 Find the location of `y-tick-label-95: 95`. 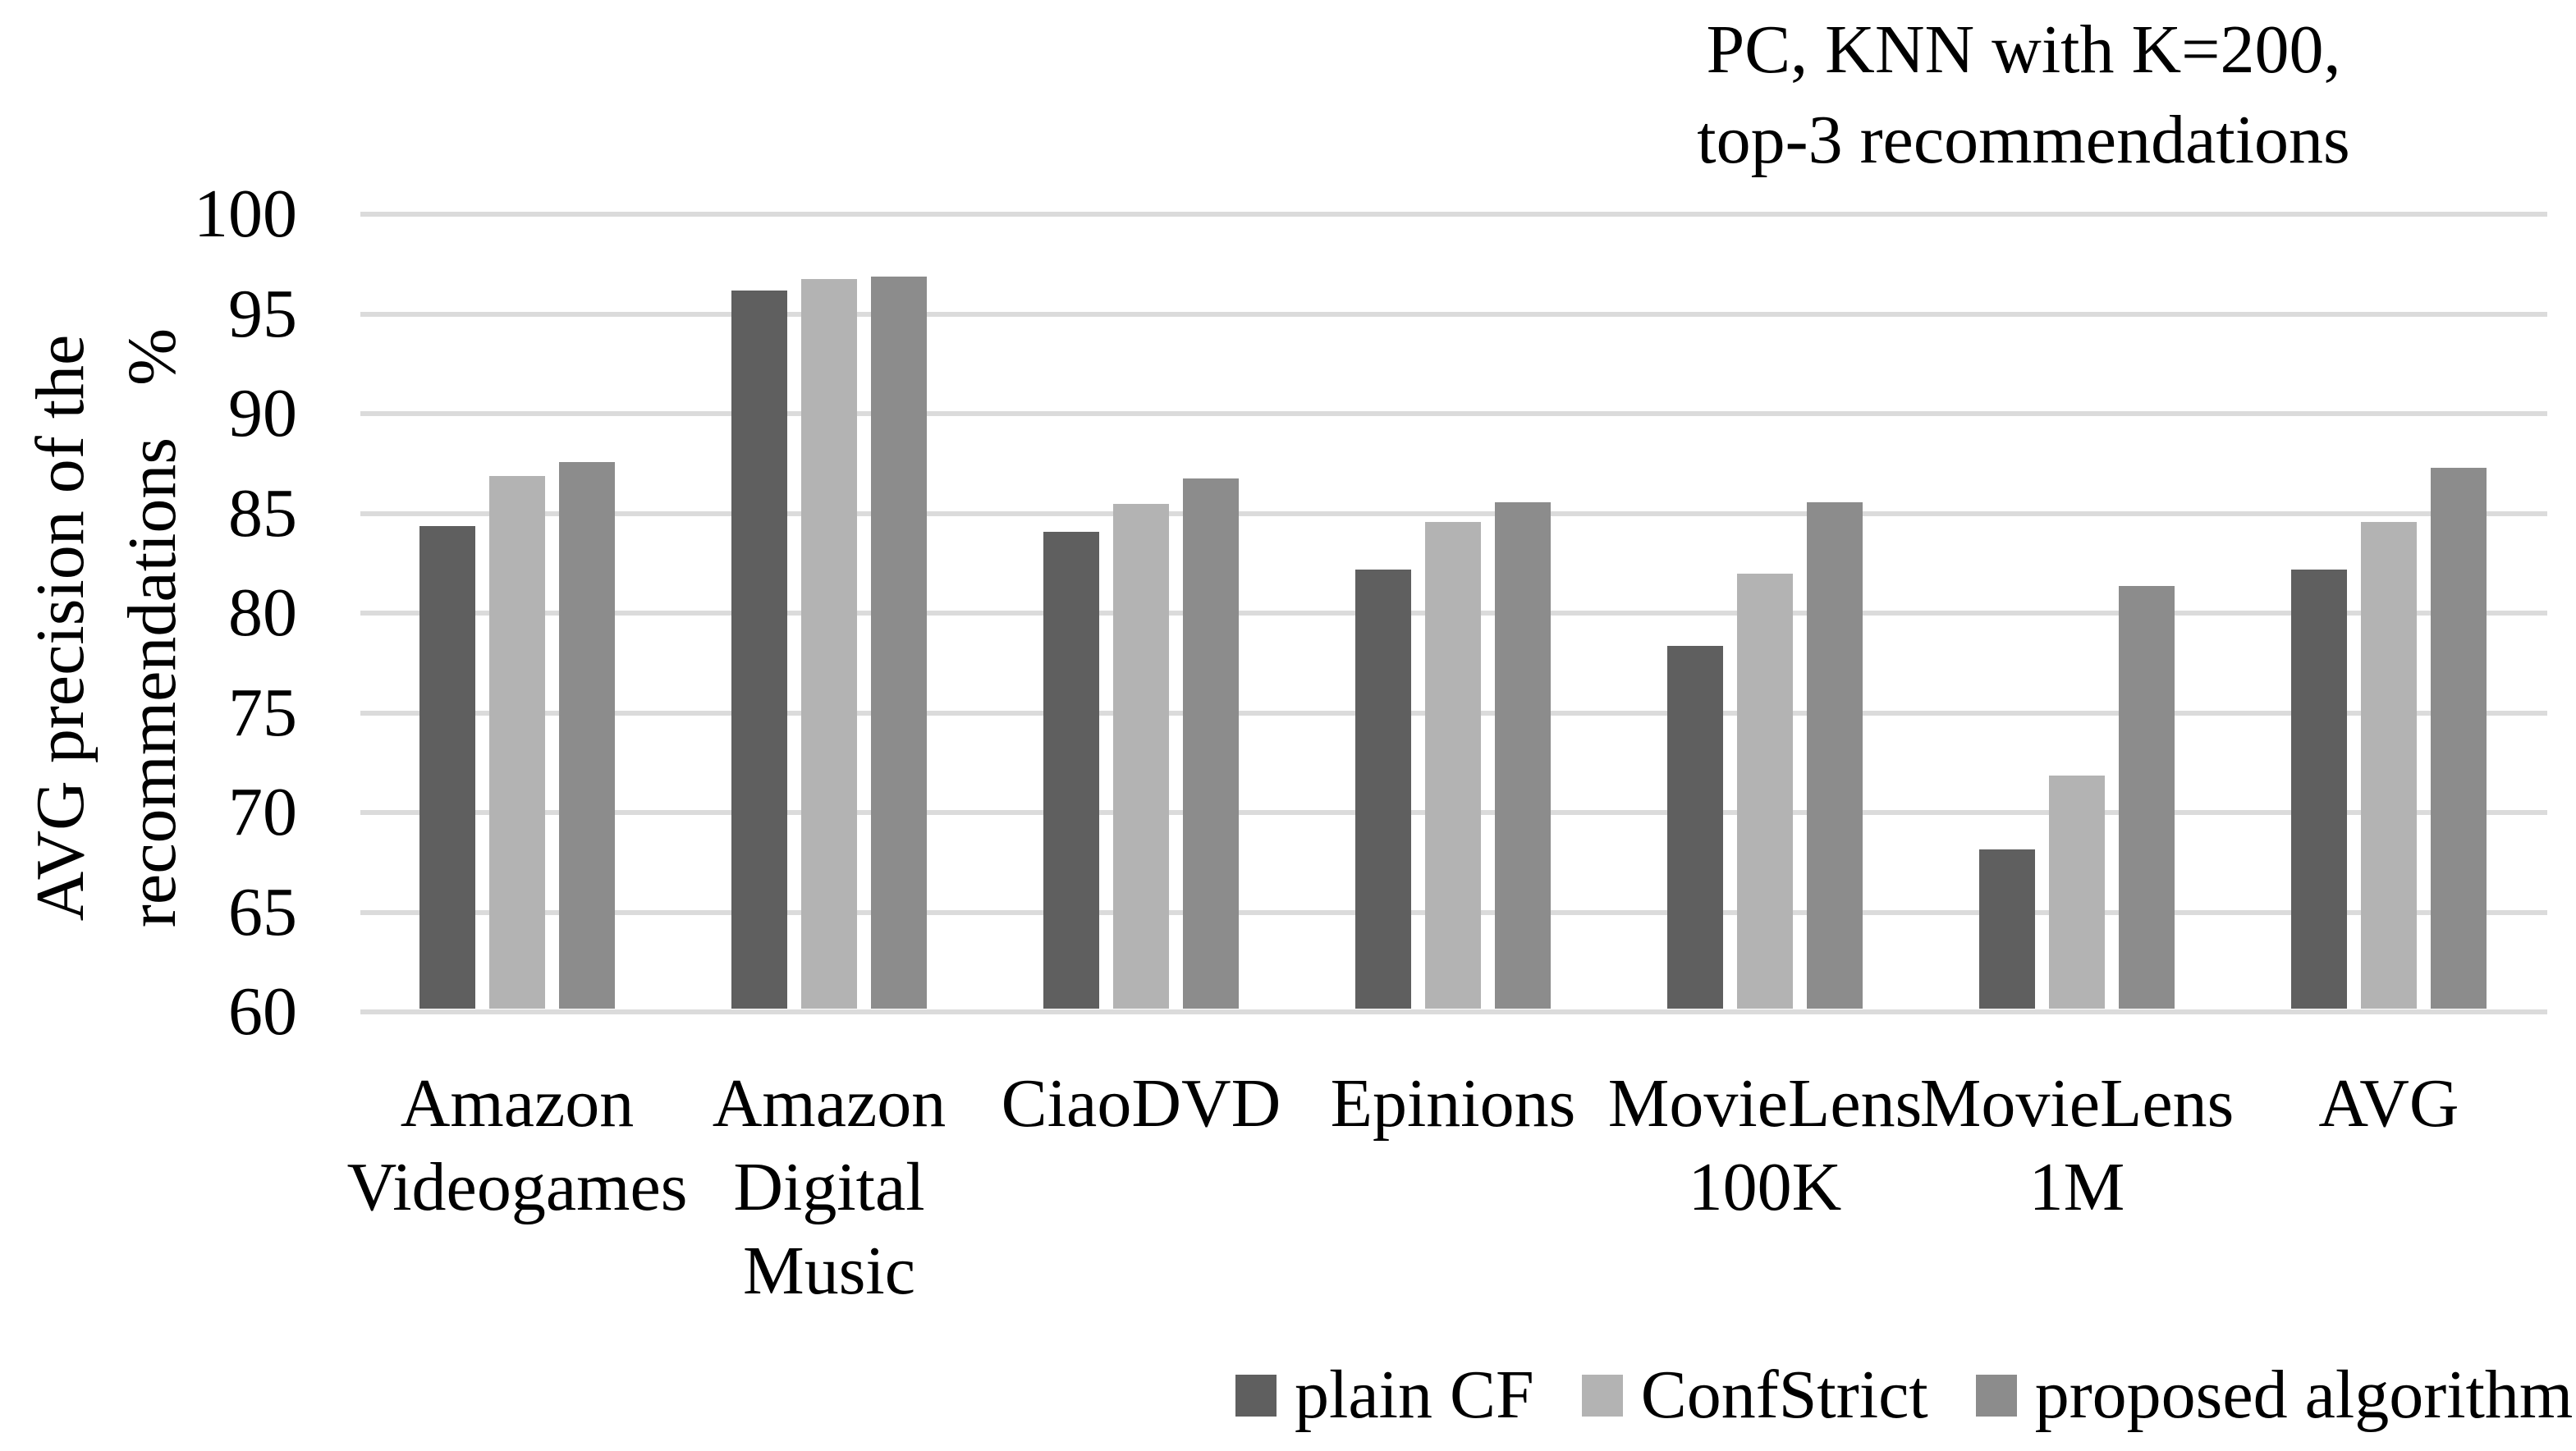

y-tick-label-95: 95 is located at coordinates (262, 313).